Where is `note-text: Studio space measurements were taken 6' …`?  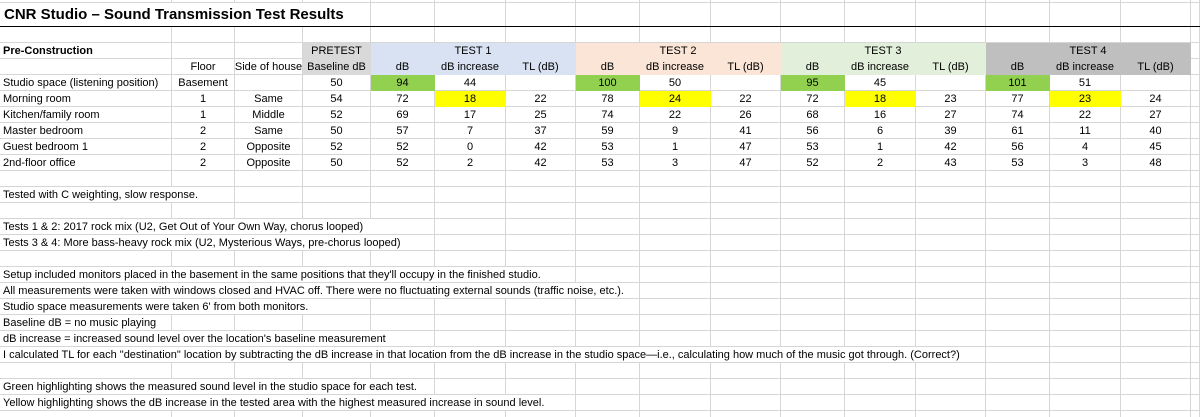
note-text: Studio space measurements were taken 6' … is located at coordinates (158, 306).